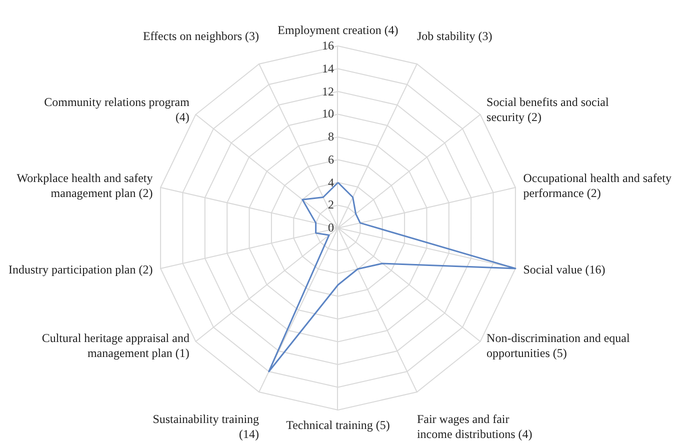 Image resolution: width=676 pixels, height=448 pixels. I want to click on spoke-label: Effects on neighbors (3), so click(201, 36).